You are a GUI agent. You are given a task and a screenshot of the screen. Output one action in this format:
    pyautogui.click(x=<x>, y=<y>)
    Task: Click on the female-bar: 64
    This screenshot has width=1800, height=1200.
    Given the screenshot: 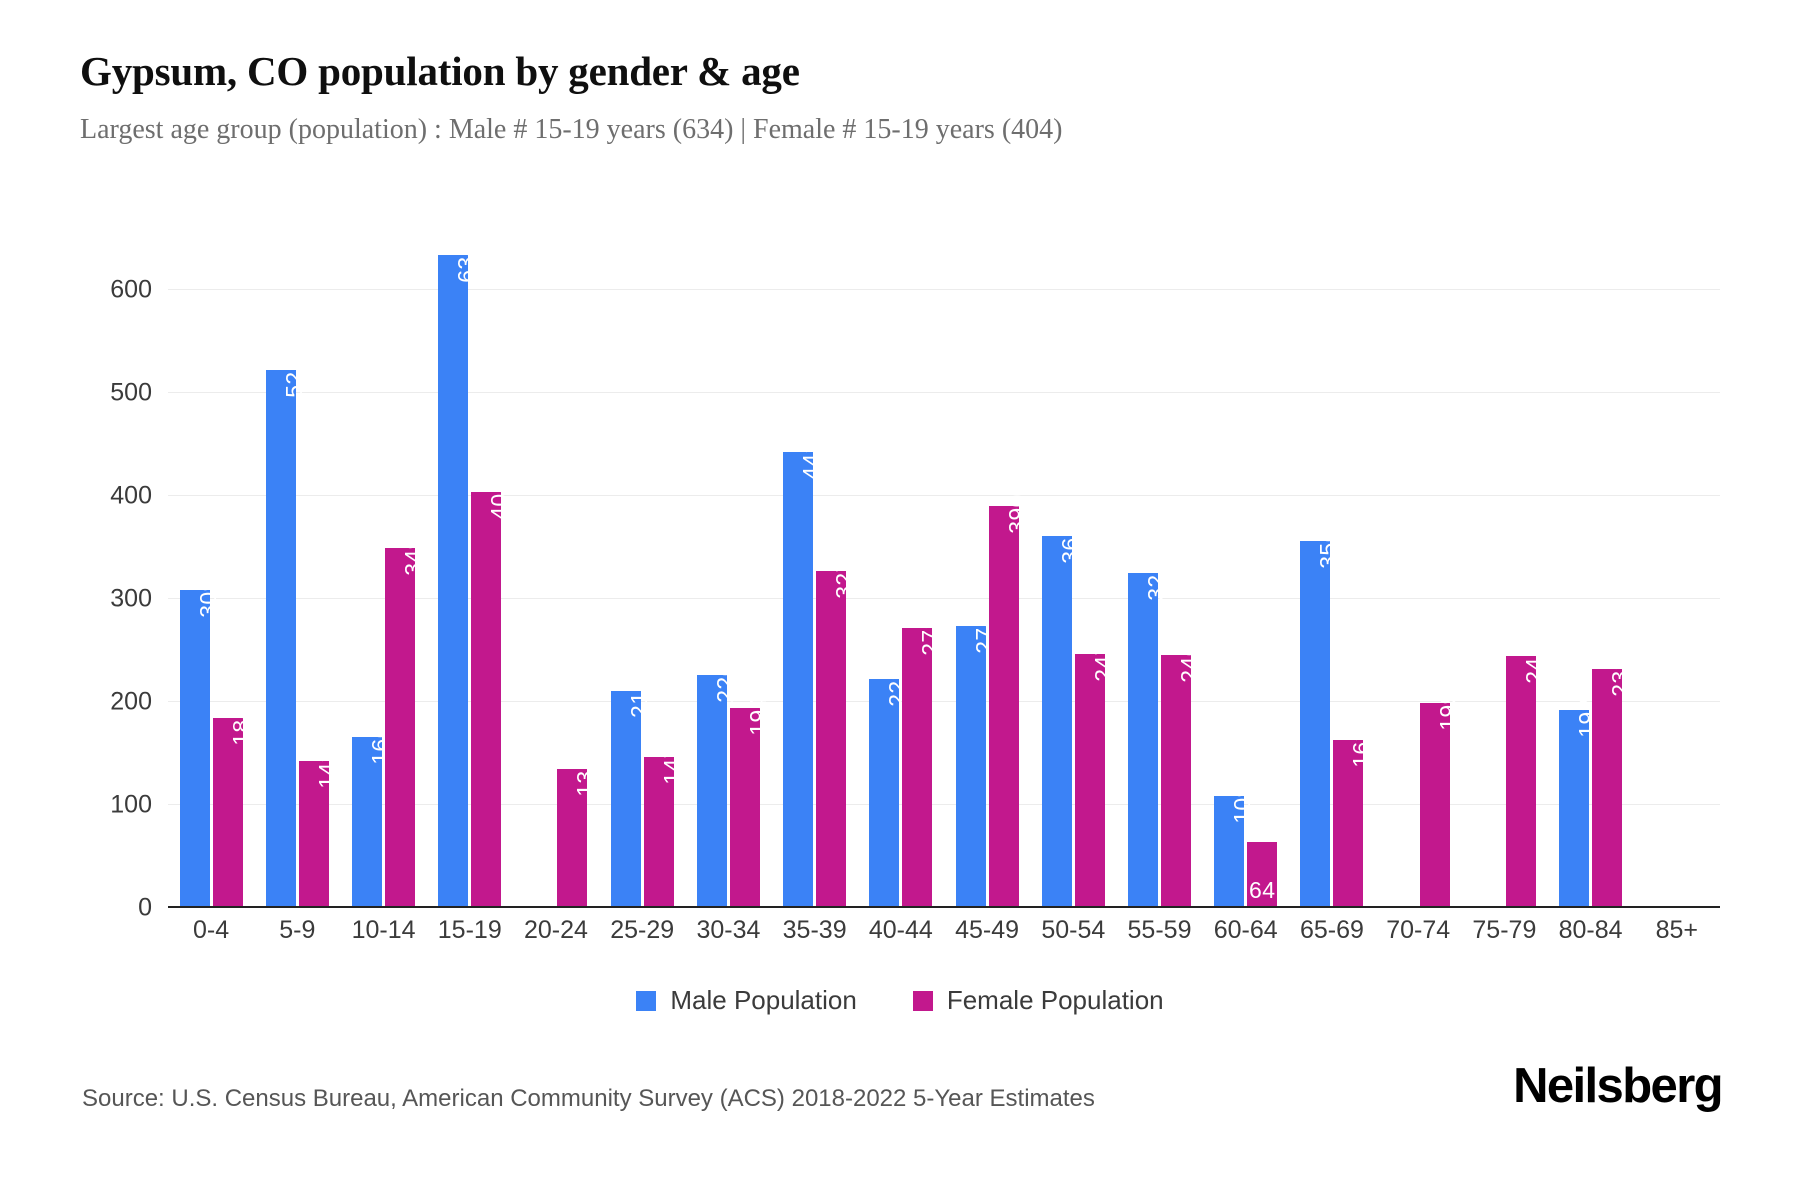 What is the action you would take?
    pyautogui.click(x=1262, y=875)
    